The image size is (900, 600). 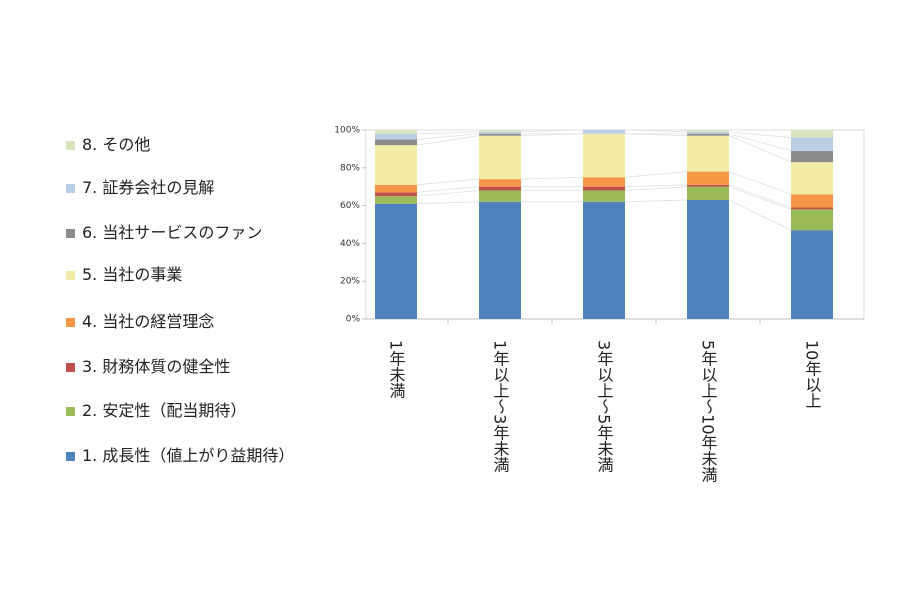 I want to click on legend-label: 1. 成長性（値上がり益期待）, so click(x=188, y=455).